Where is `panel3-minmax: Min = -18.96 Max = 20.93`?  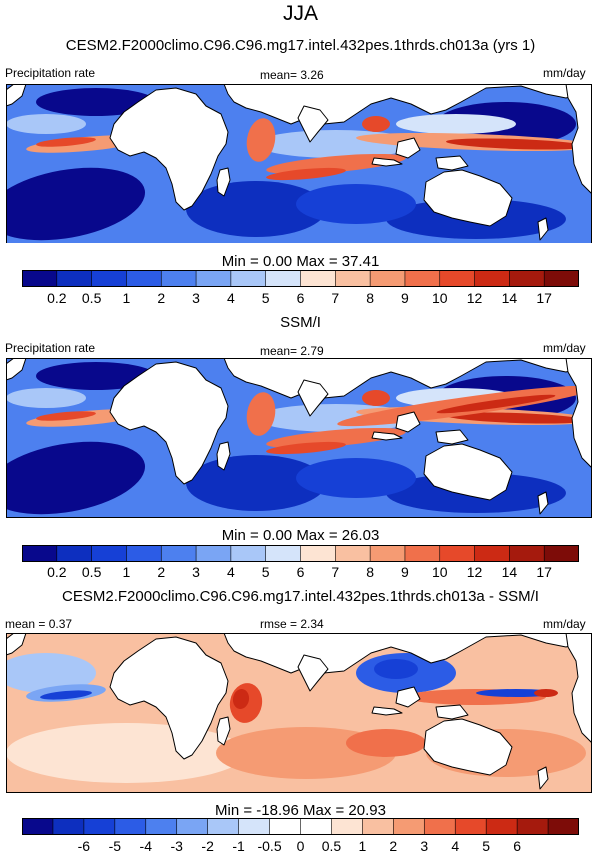
panel3-minmax: Min = -18.96 Max = 20.93 is located at coordinates (300, 810).